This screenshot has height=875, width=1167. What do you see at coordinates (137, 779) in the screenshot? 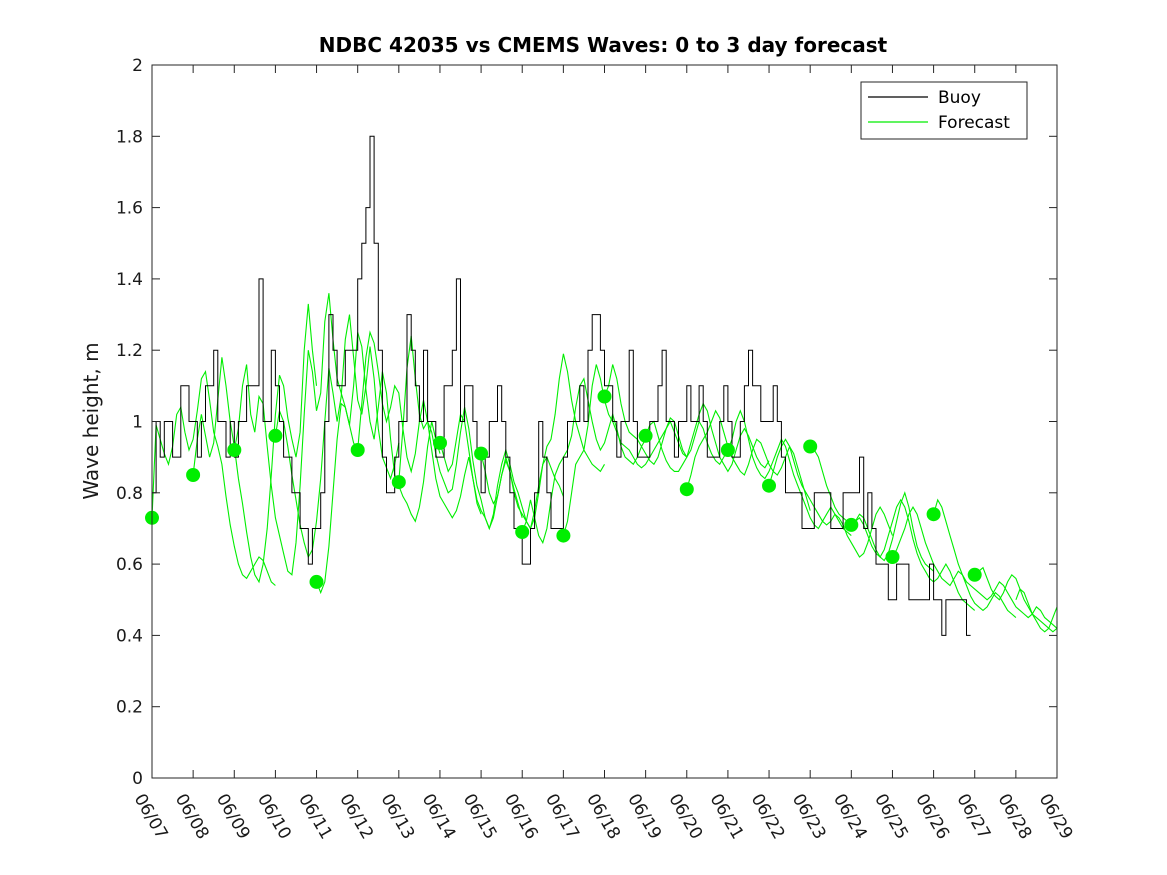
I see `y-tick-label: 0` at bounding box center [137, 779].